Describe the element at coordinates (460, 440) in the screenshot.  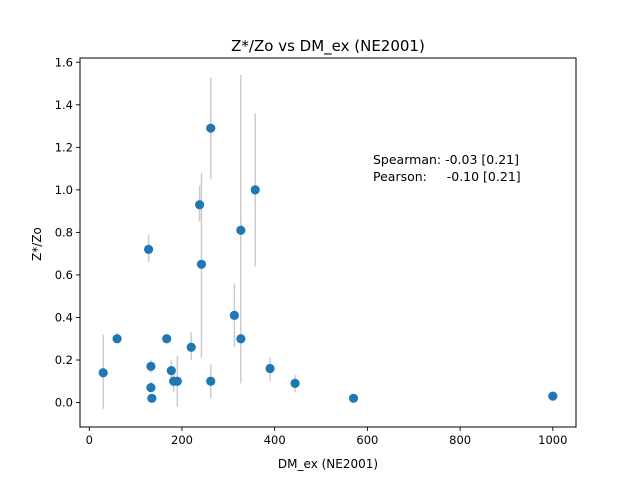
I see `x-tick-label-4: 800` at that location.